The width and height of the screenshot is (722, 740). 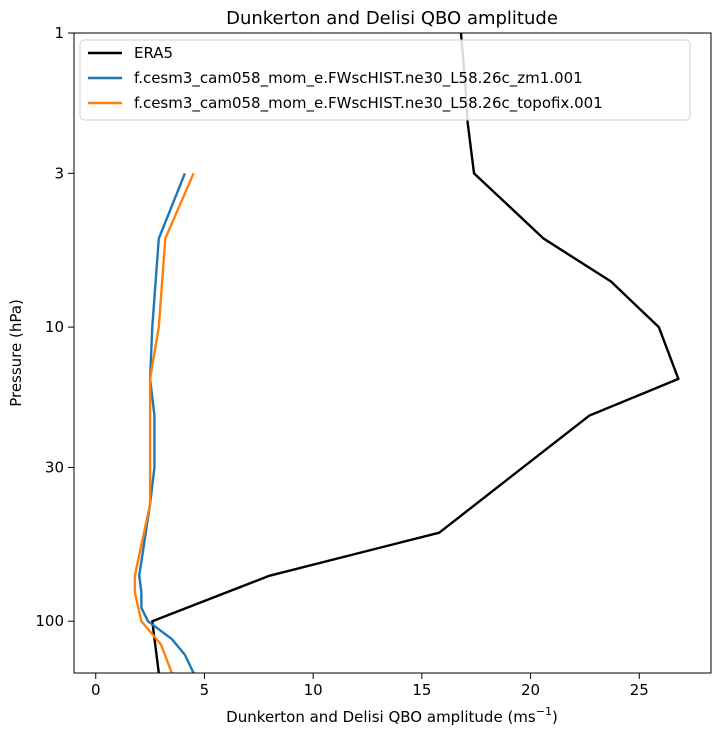 What do you see at coordinates (205, 690) in the screenshot?
I see `x-tick-label: 5` at bounding box center [205, 690].